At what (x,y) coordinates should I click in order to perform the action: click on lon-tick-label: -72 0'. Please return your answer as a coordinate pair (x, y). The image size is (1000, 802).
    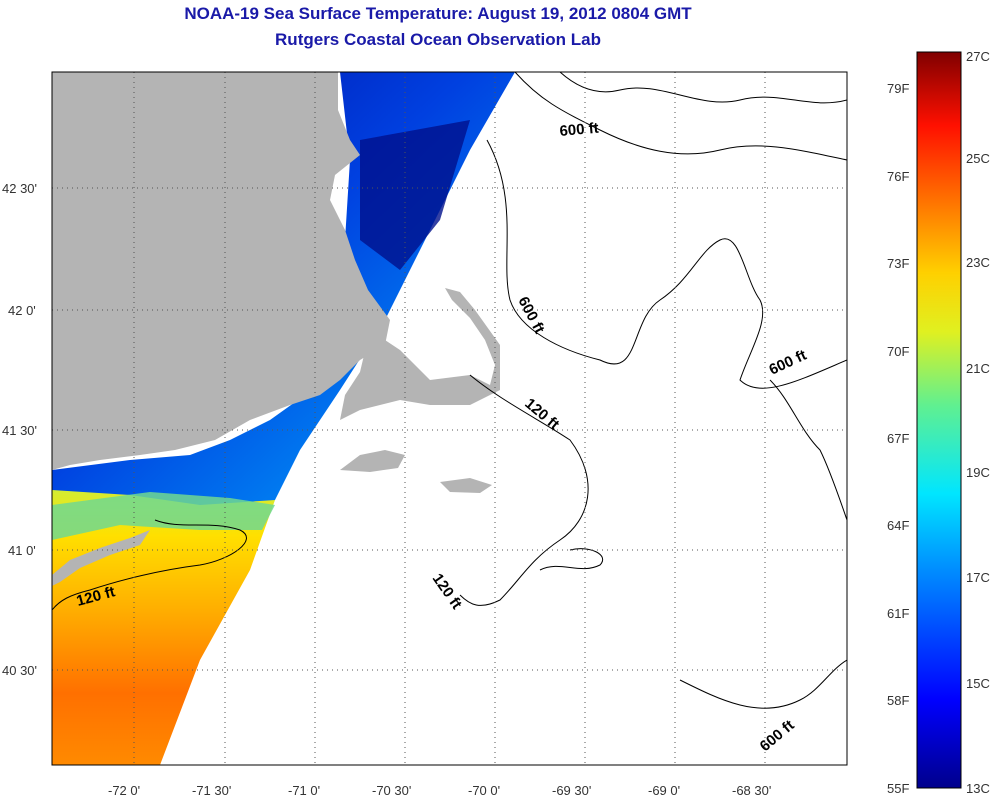
    Looking at the image, I should click on (124, 790).